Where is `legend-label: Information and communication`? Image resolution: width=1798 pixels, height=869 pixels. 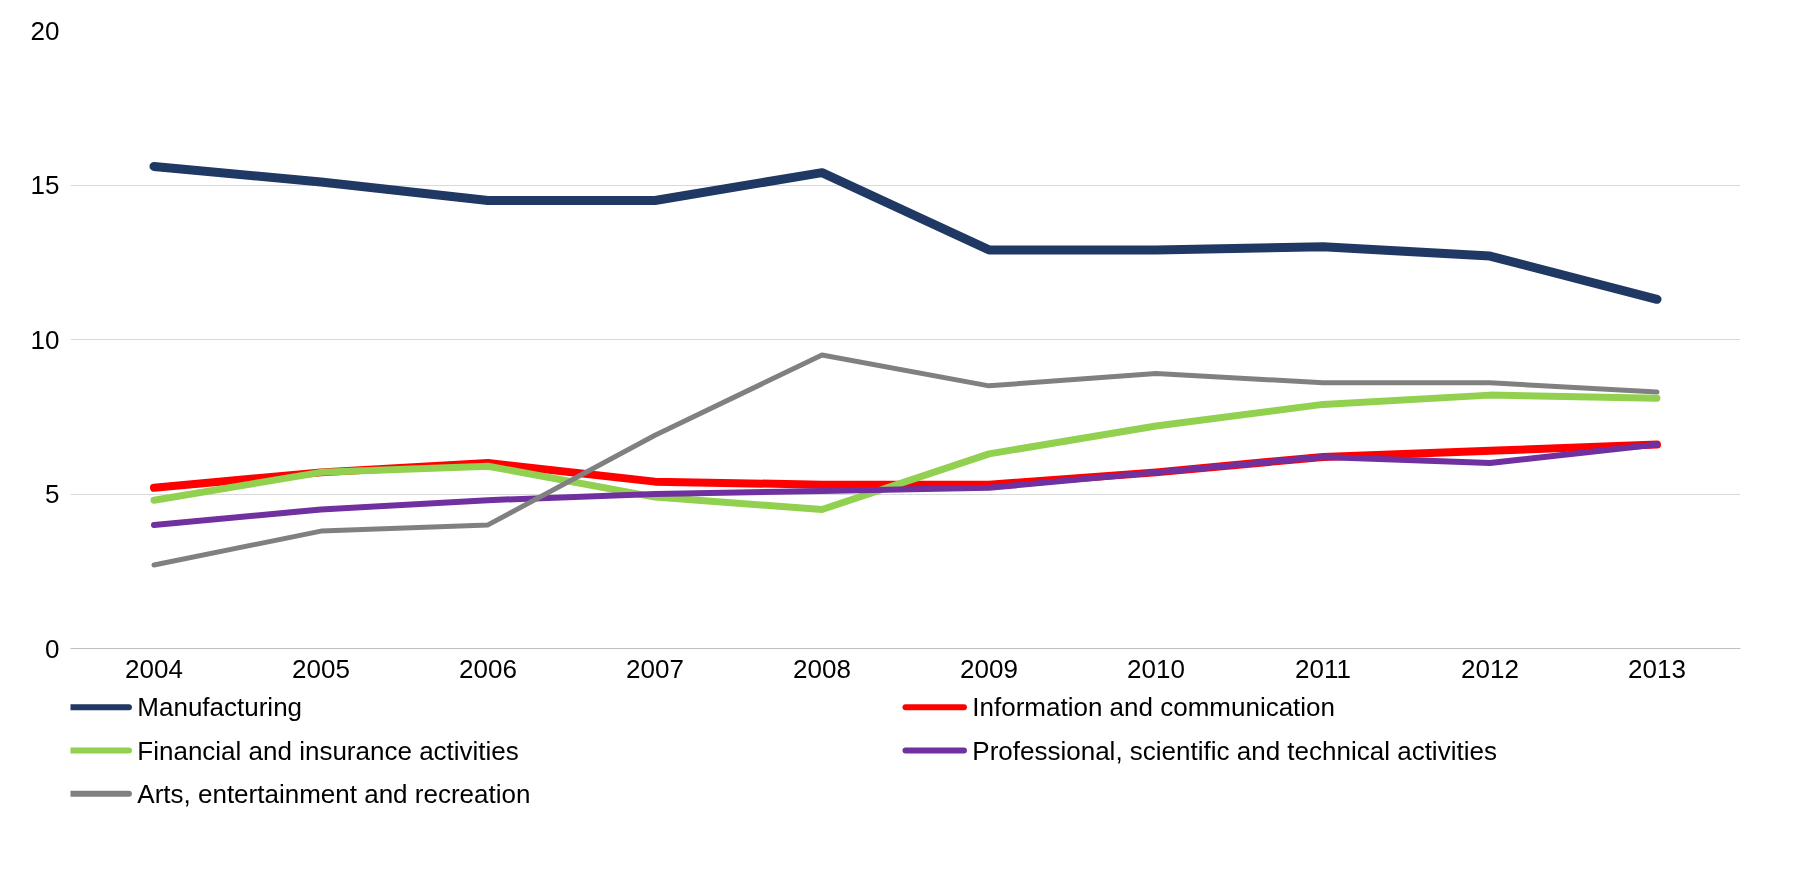
legend-label: Information and communication is located at coordinates (1154, 707).